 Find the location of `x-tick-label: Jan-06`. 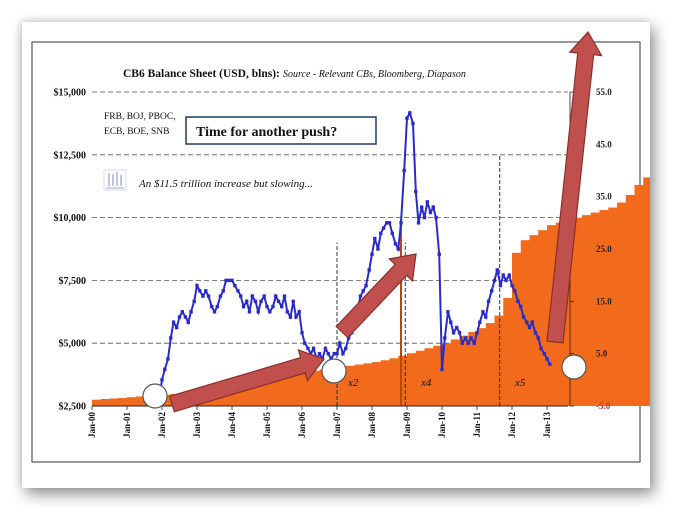

x-tick-label: Jan-06 is located at coordinates (302, 425).